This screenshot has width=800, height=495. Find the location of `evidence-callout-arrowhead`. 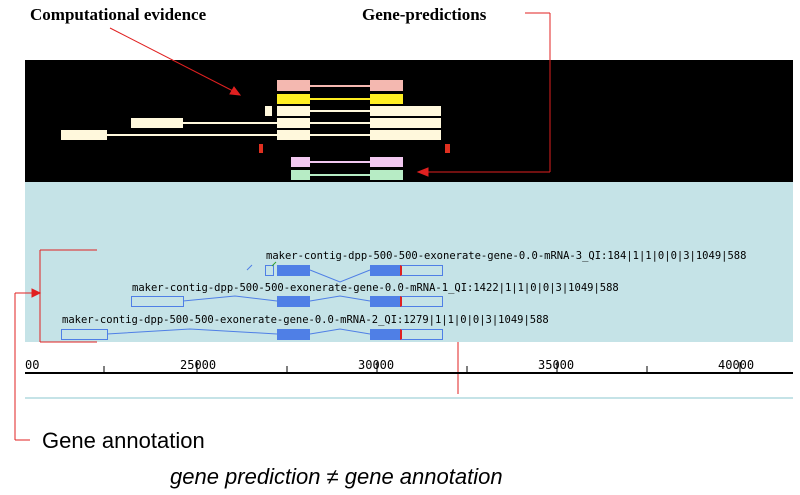

evidence-callout-arrowhead is located at coordinates (235, 91).